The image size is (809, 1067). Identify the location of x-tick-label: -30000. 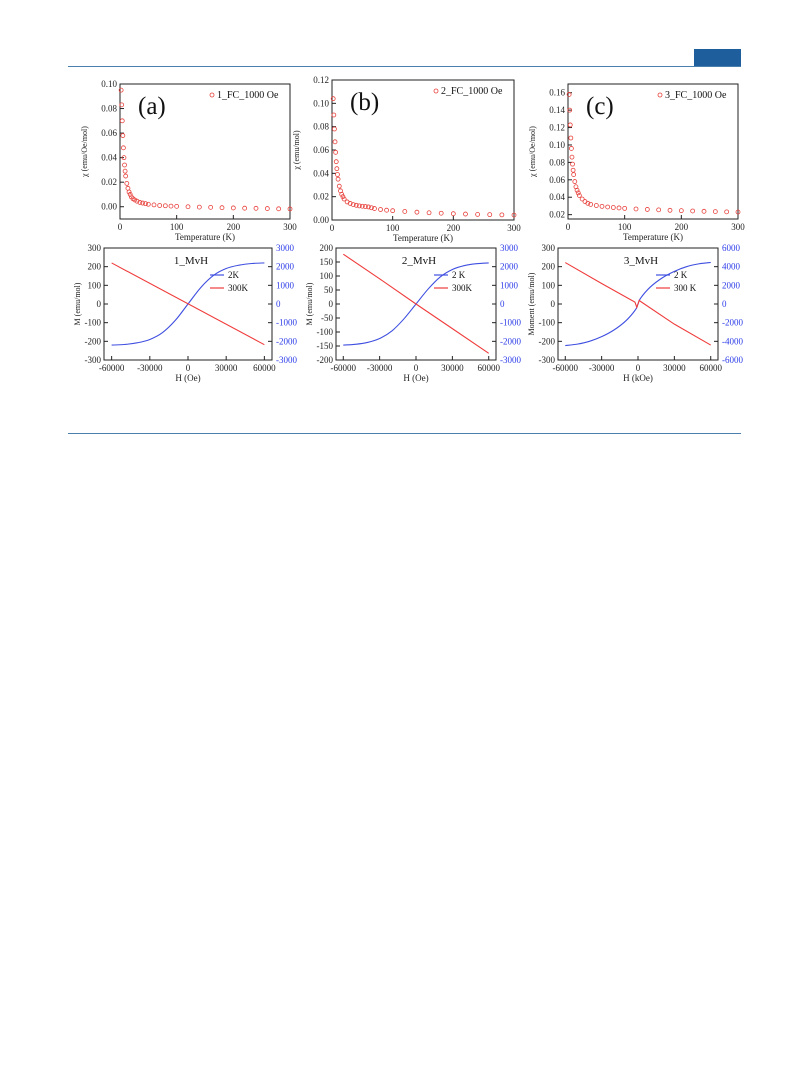
(602, 368).